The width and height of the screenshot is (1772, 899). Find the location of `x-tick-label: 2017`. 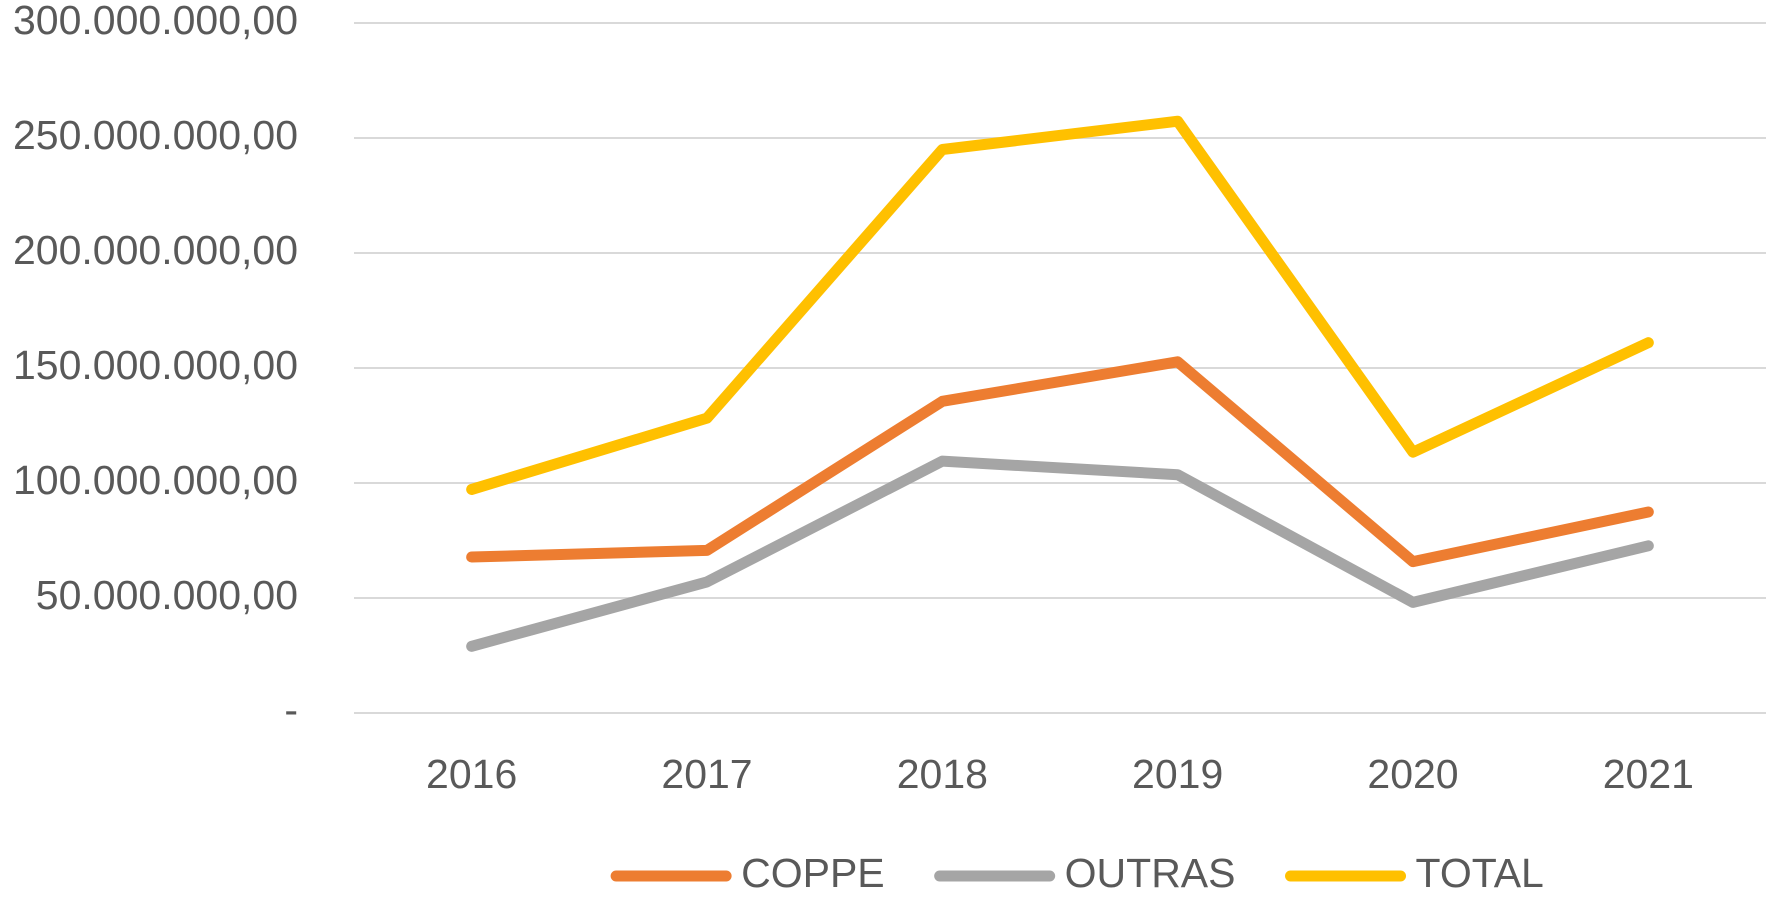

x-tick-label: 2017 is located at coordinates (706, 774).